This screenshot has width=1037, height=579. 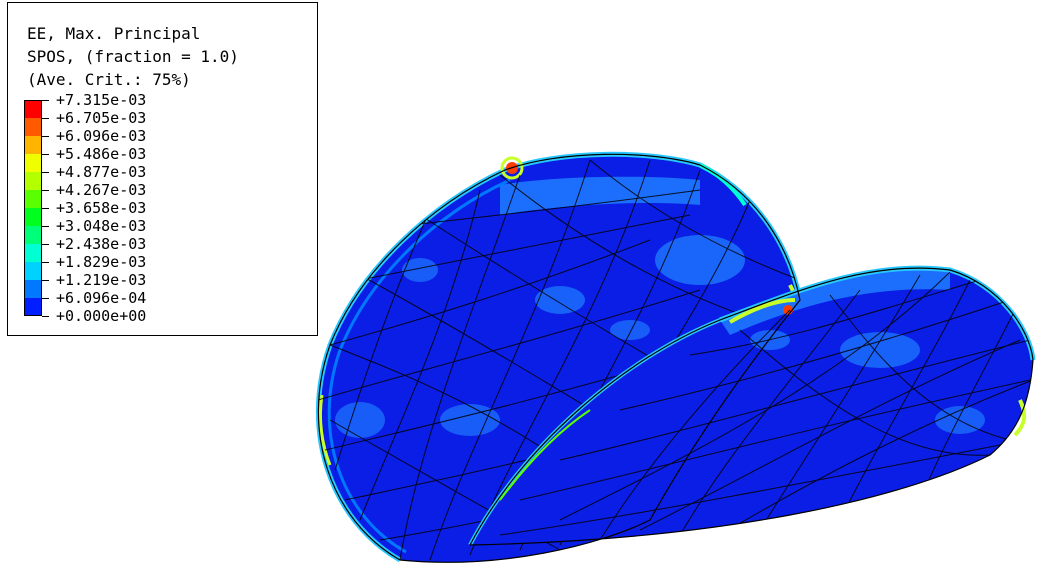 What do you see at coordinates (101, 262) in the screenshot?
I see `legend-tick-label: +1.829e-03` at bounding box center [101, 262].